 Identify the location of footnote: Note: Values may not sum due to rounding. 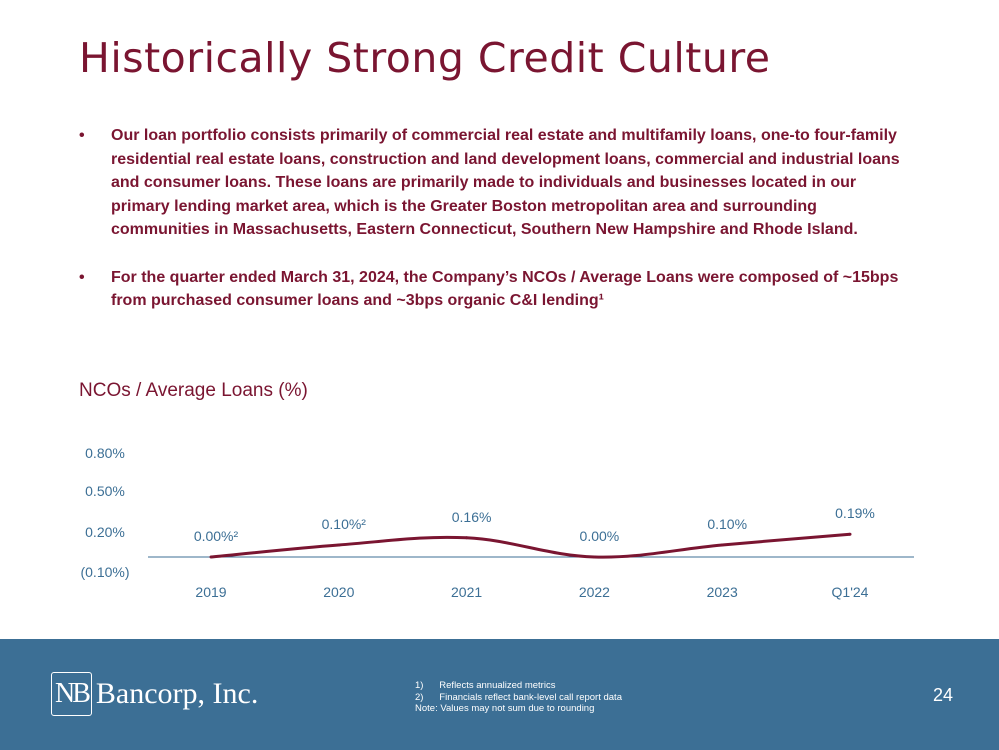
(505, 708).